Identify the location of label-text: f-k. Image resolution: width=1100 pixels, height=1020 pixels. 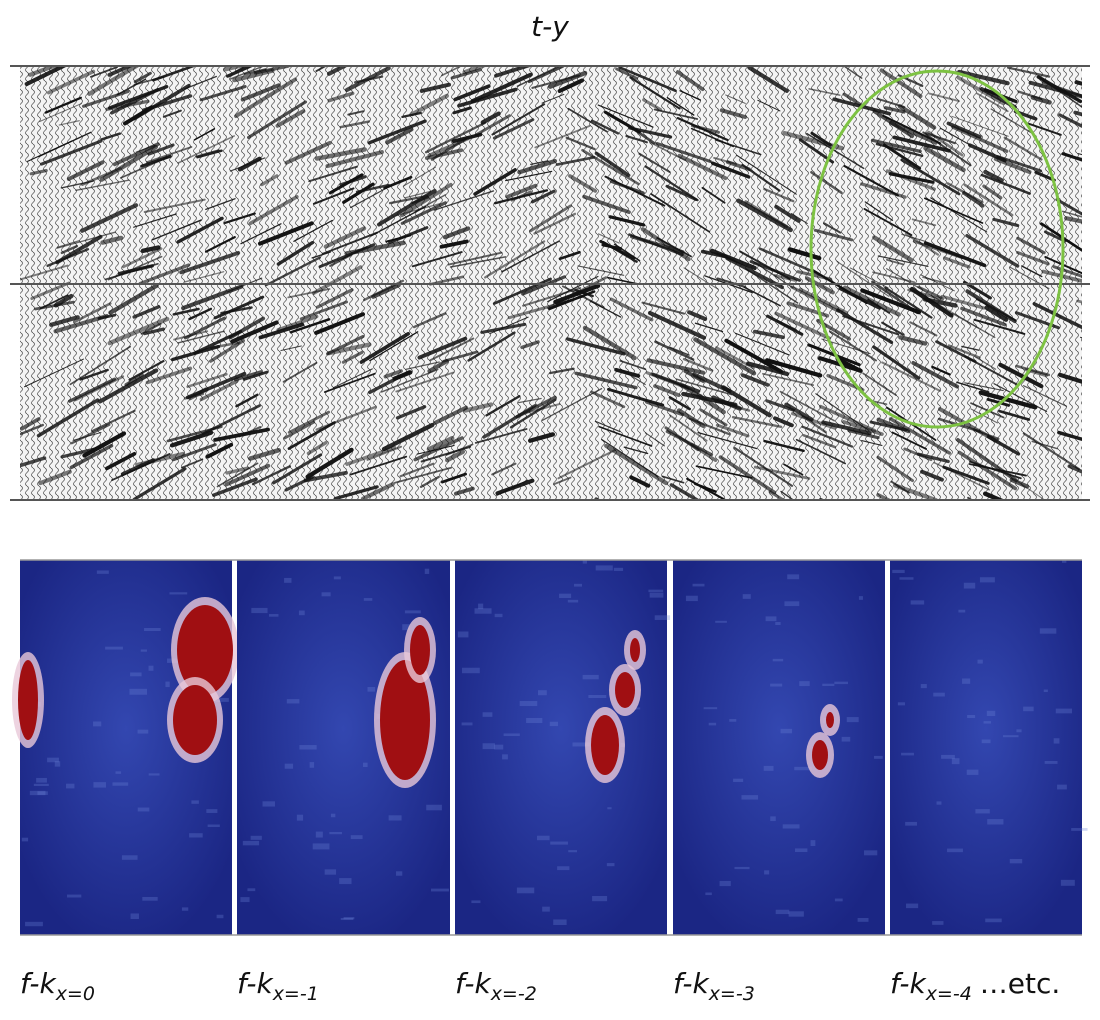
(908, 983).